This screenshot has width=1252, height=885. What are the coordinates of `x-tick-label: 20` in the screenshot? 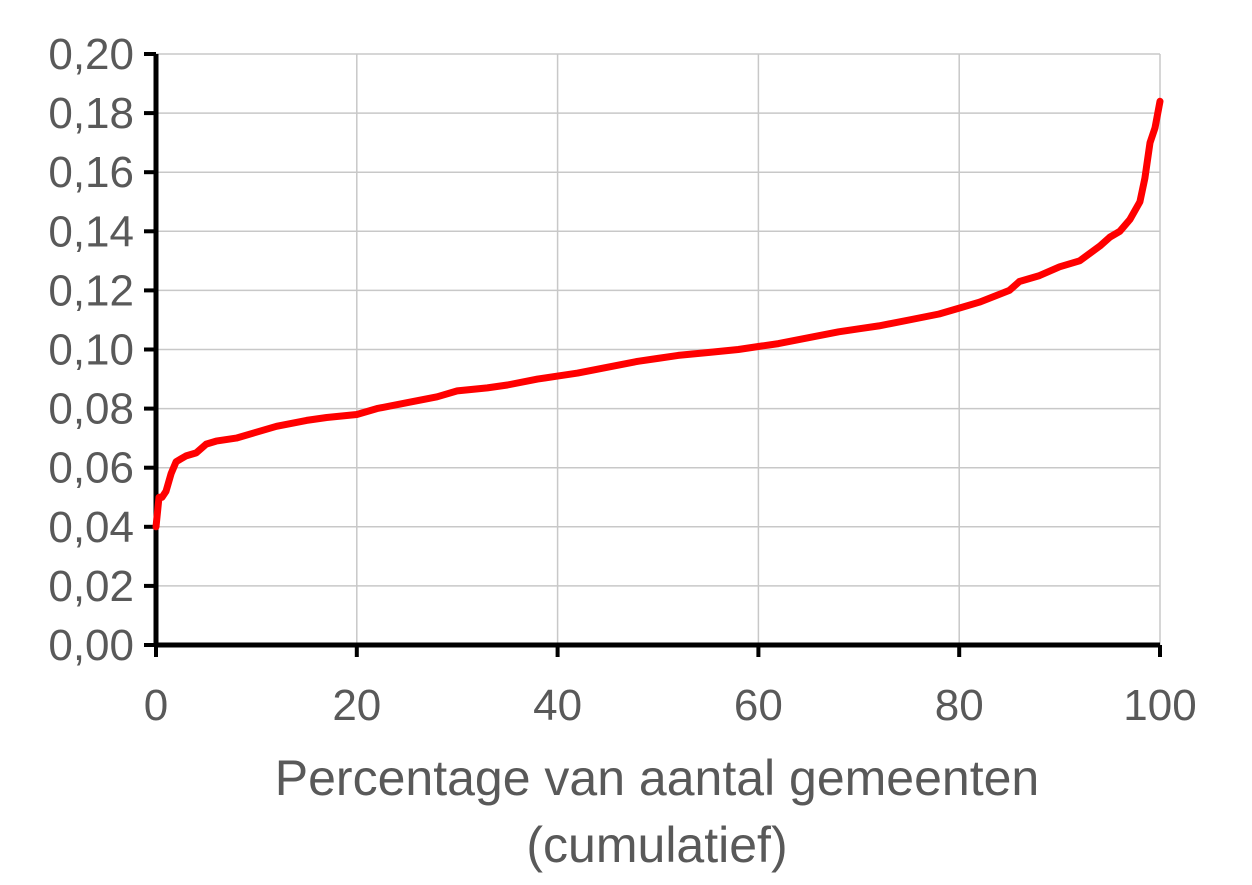 It's located at (356, 705).